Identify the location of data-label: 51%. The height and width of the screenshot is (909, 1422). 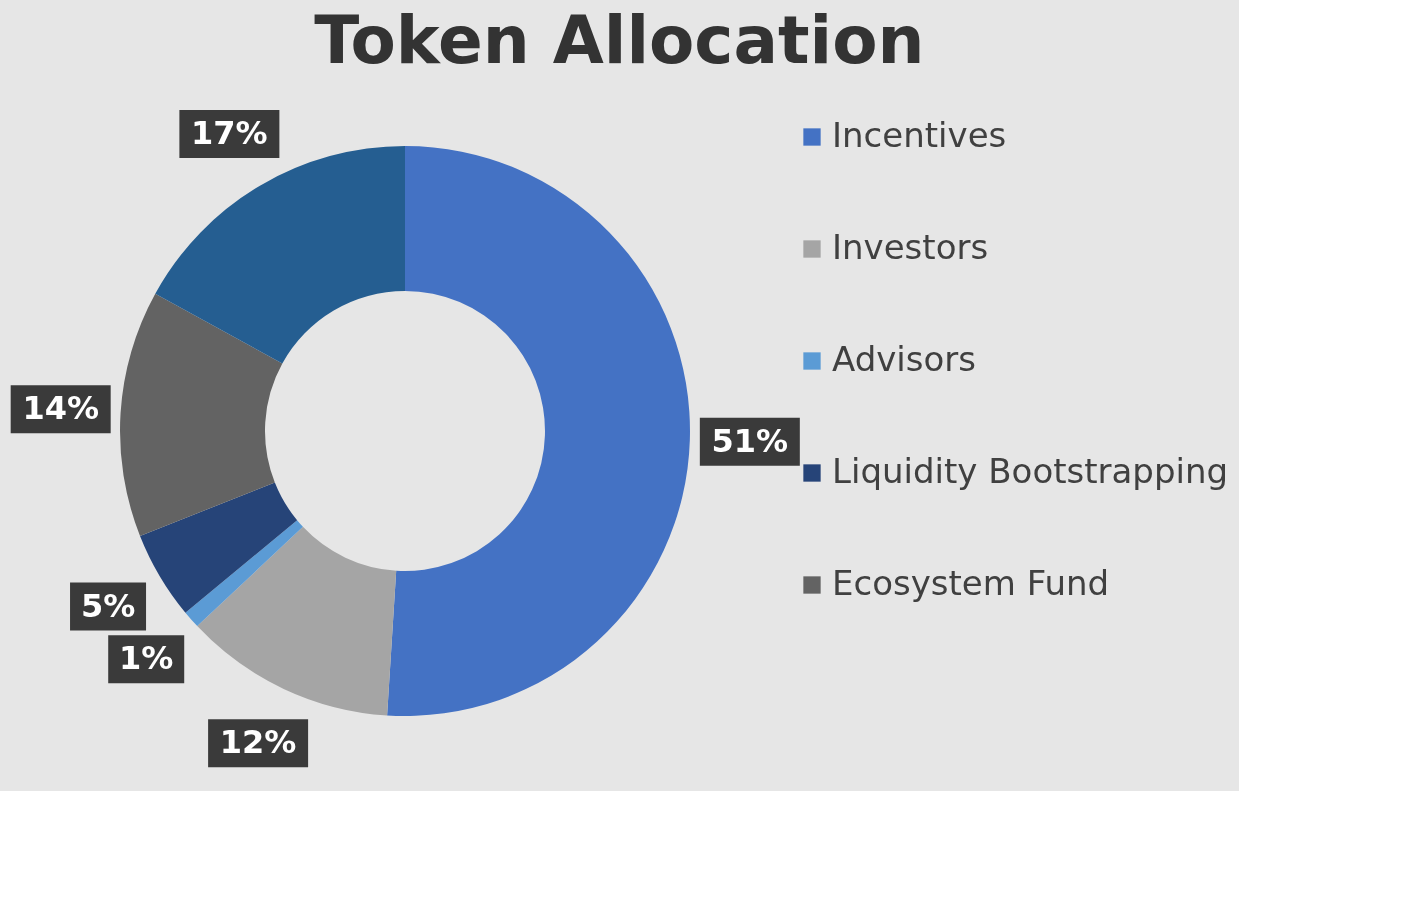
(750, 440).